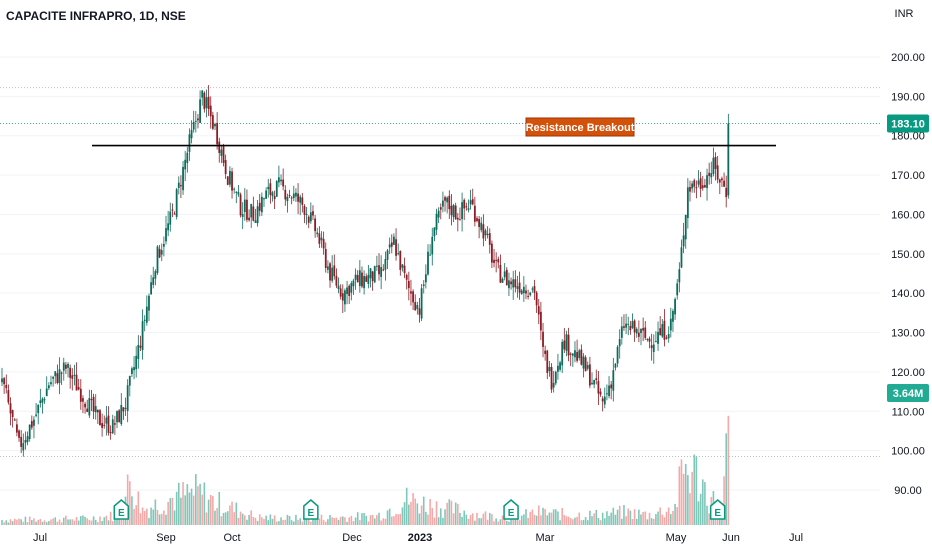 Image resolution: width=932 pixels, height=550 pixels. I want to click on x-tick-label: Jun, so click(731, 538).